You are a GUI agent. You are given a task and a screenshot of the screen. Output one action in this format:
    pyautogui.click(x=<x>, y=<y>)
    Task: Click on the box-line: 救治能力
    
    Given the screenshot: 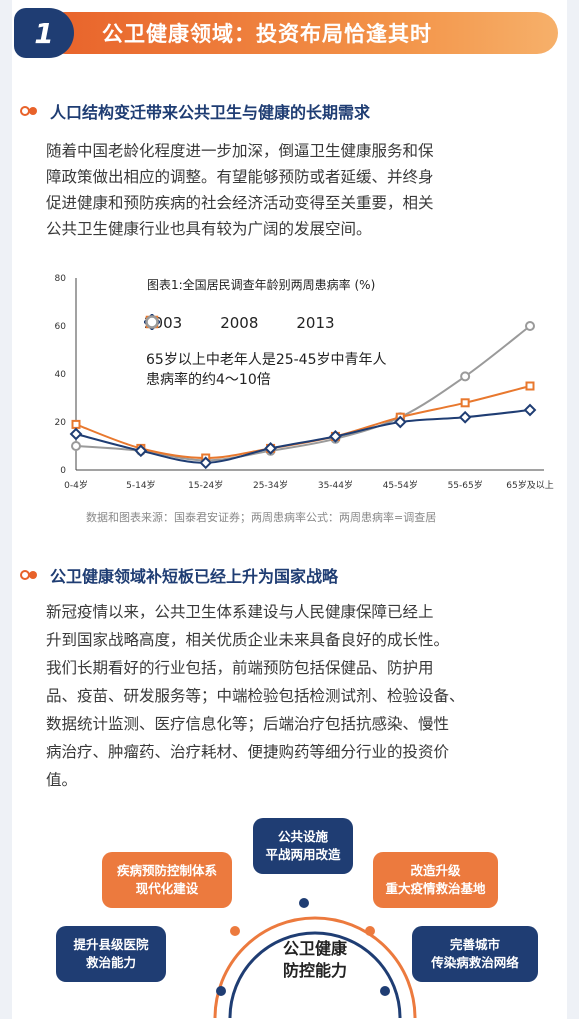 What is the action you would take?
    pyautogui.click(x=110, y=962)
    